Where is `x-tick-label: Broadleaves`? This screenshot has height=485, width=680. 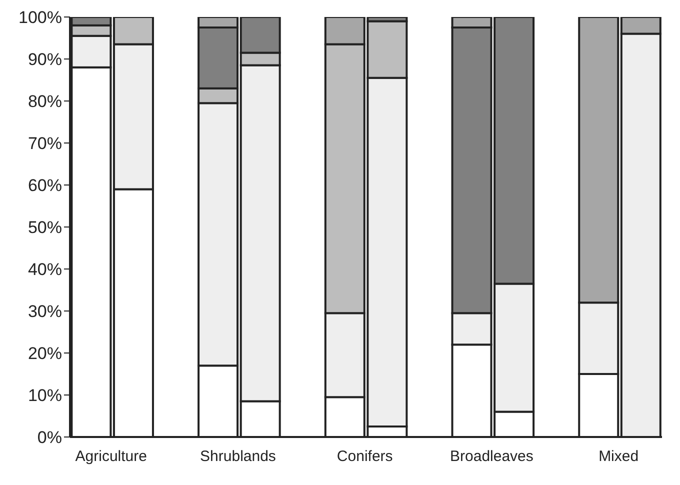
x-tick-label: Broadleaves is located at coordinates (492, 456).